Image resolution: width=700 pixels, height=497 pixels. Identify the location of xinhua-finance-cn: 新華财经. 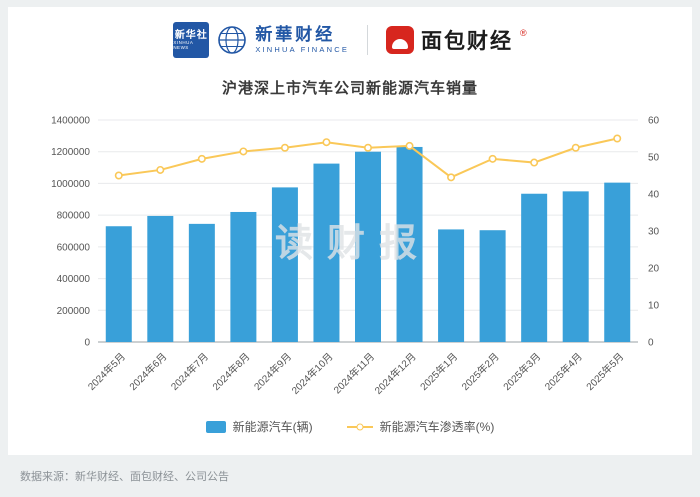
(295, 34).